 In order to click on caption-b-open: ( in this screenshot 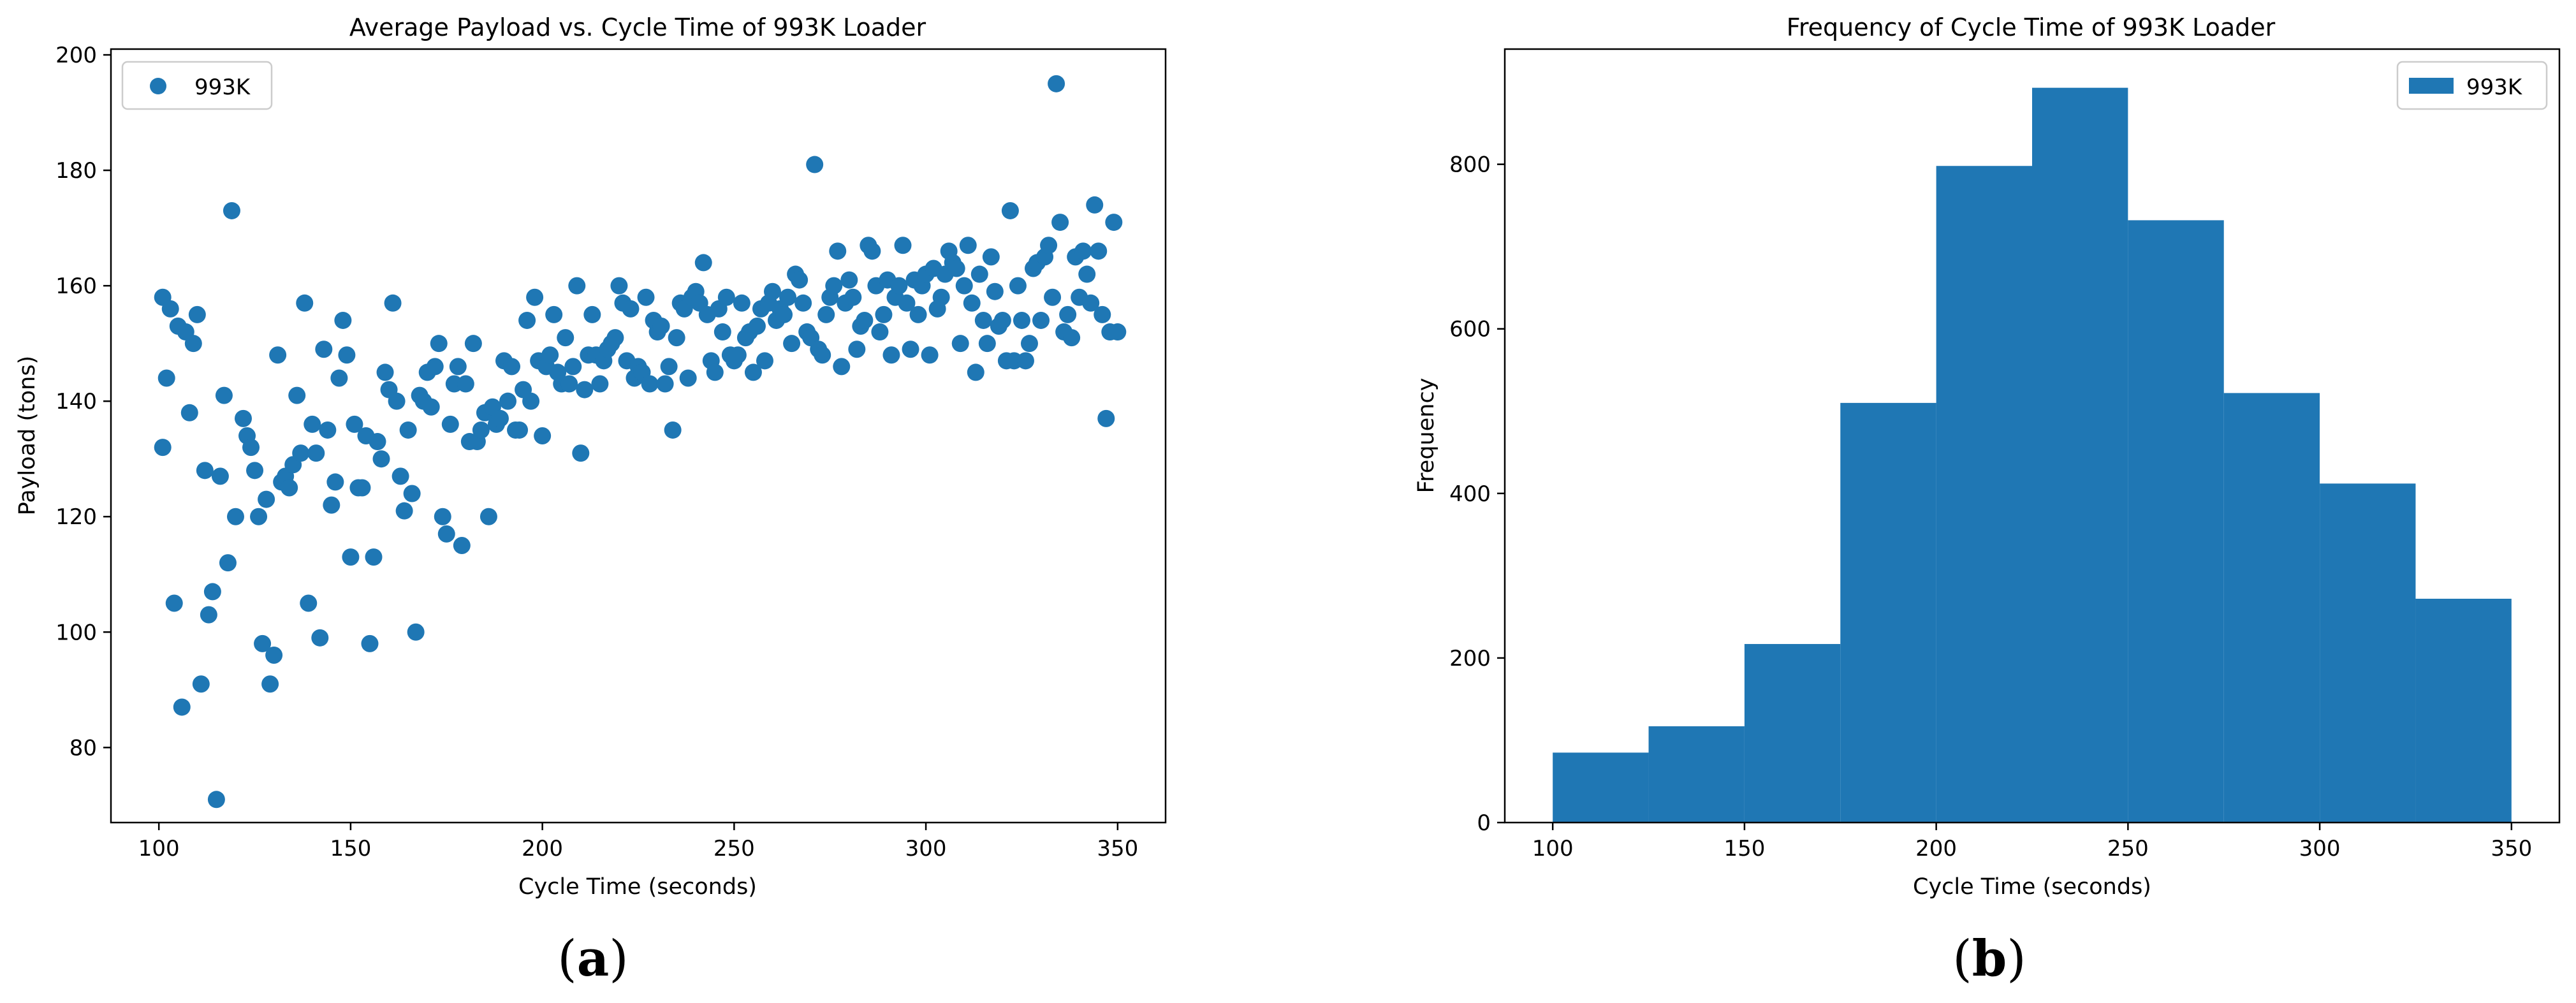, I will do `click(1962, 959)`.